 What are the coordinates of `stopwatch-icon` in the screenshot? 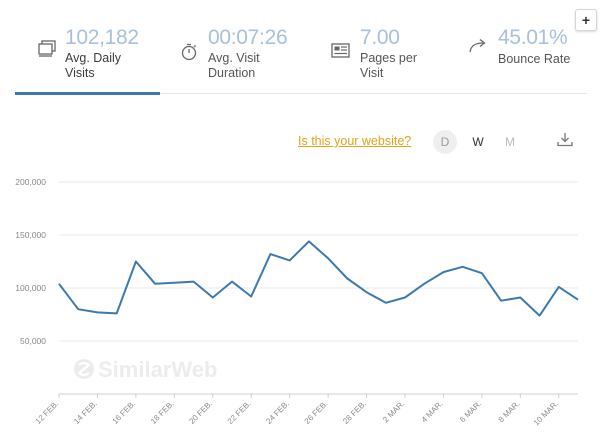 It's located at (189, 54).